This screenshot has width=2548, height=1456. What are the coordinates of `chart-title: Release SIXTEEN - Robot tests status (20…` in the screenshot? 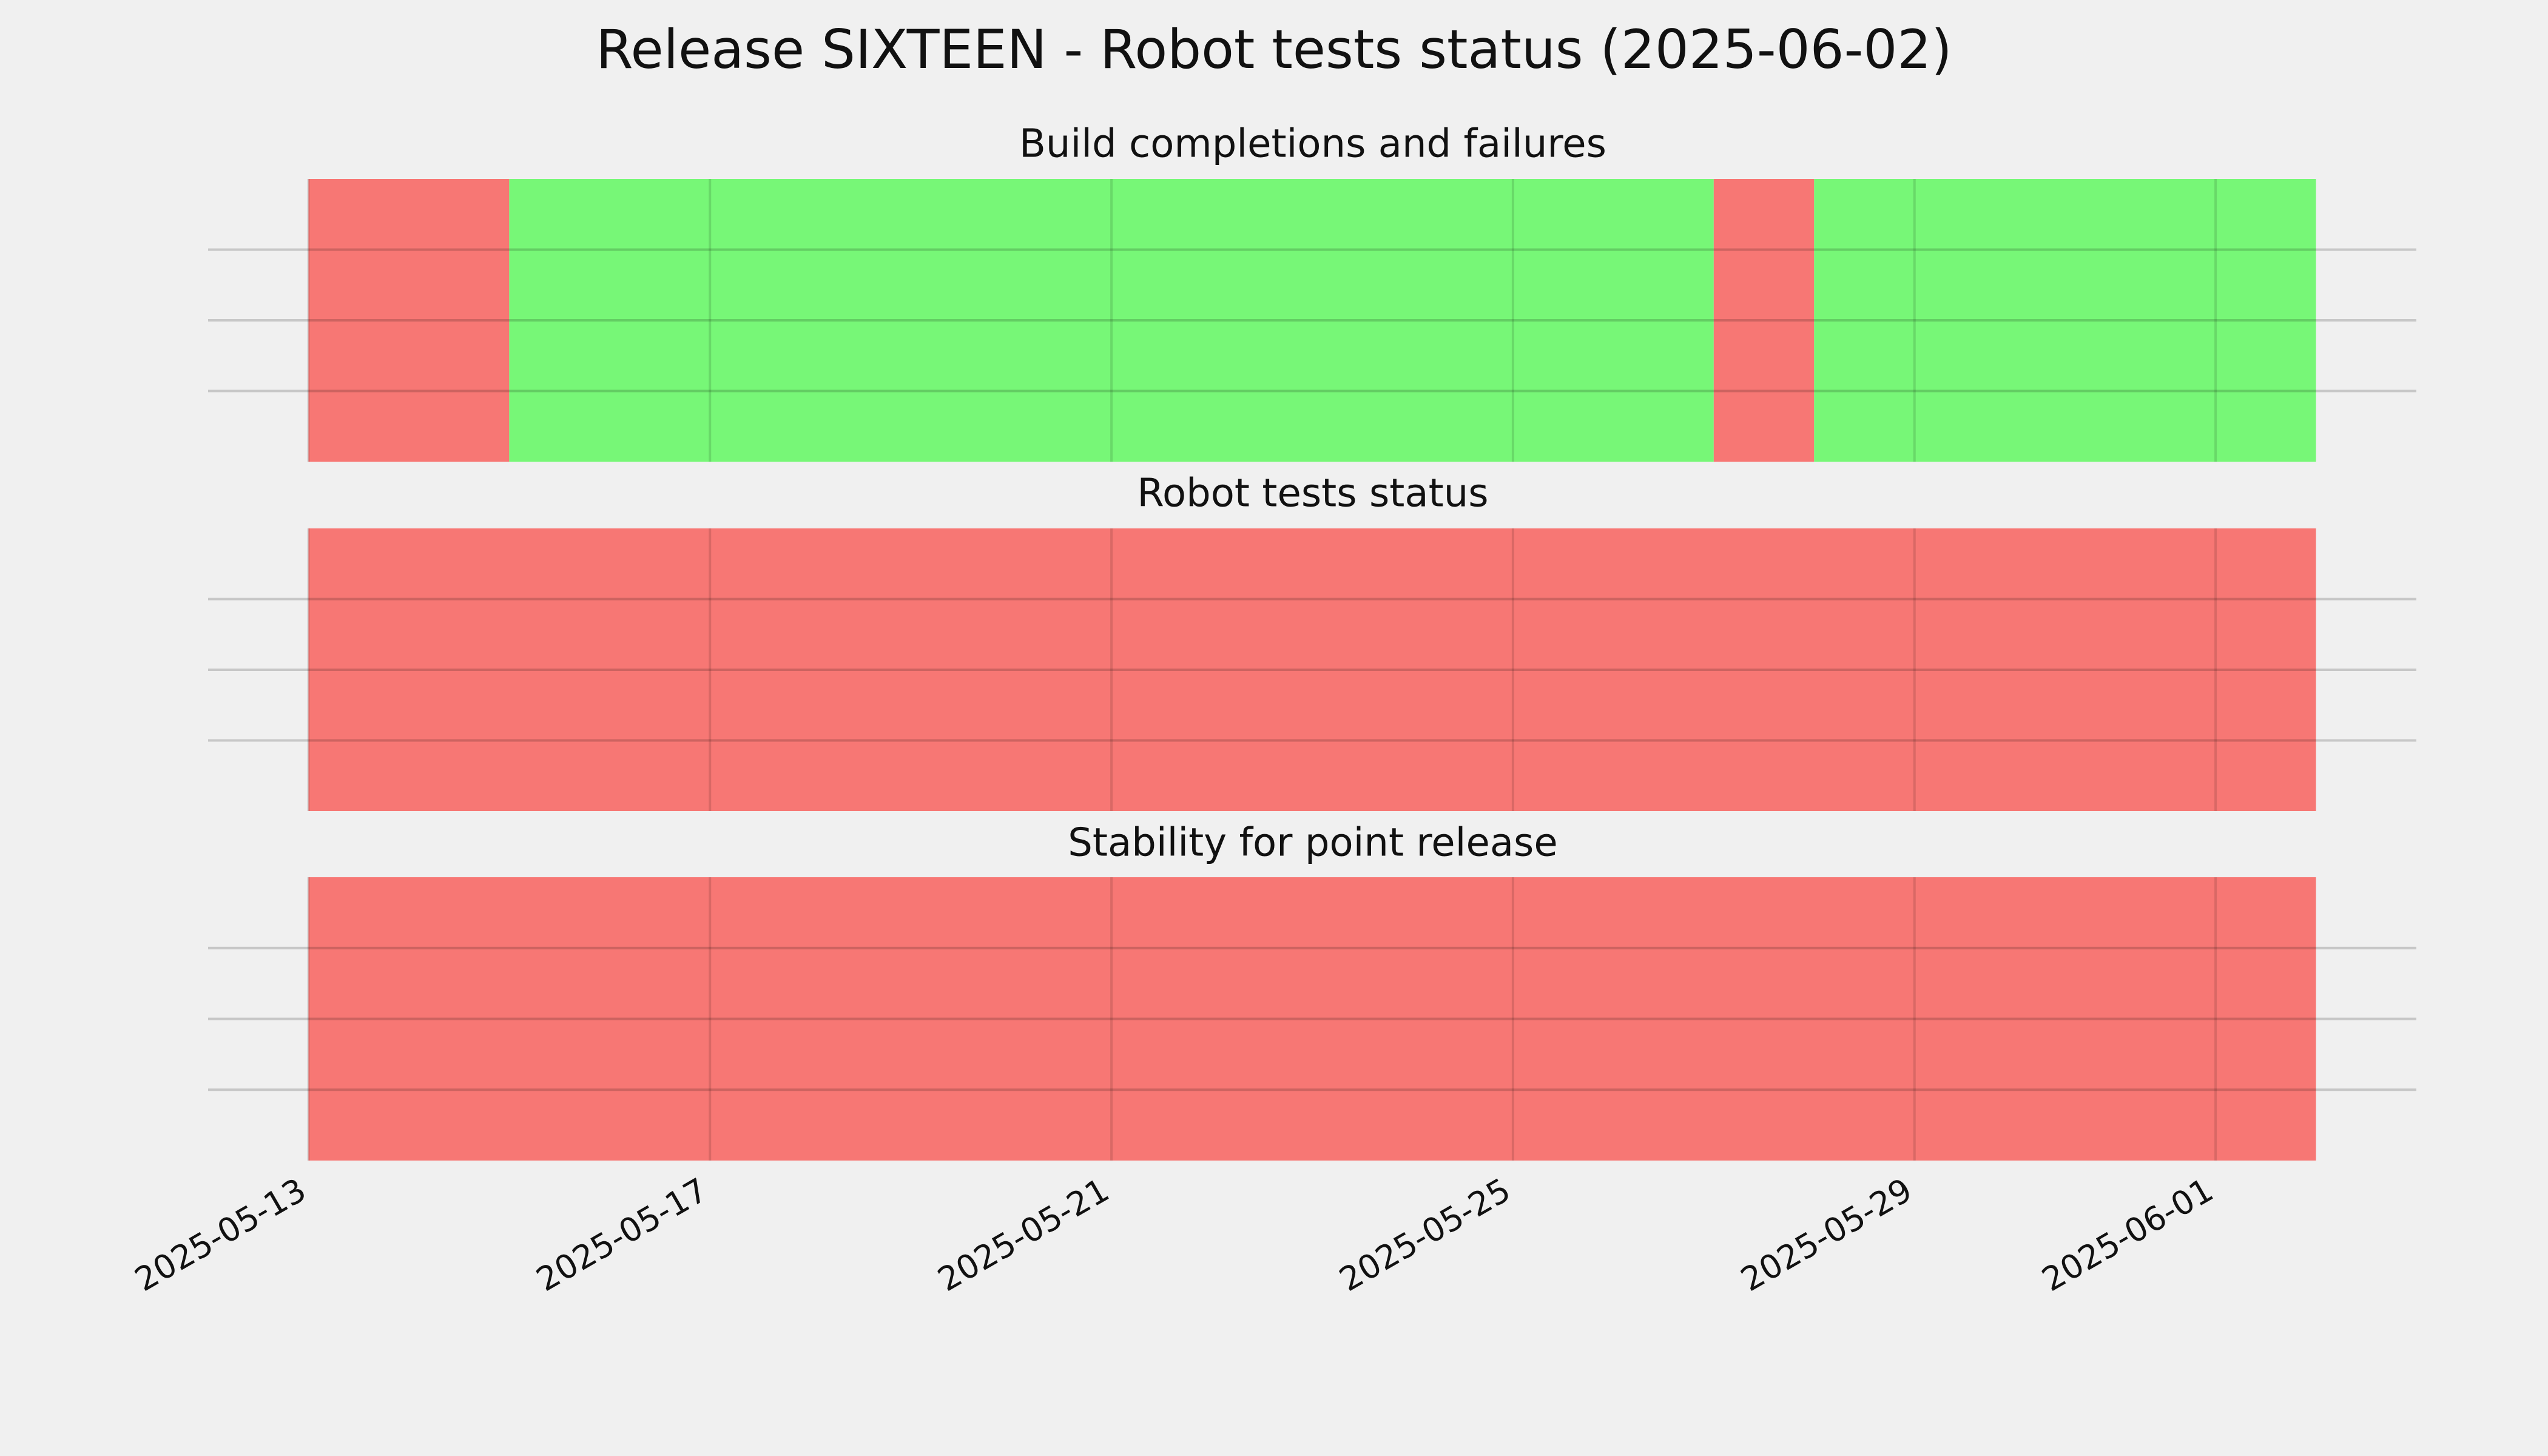 It's located at (1274, 49).